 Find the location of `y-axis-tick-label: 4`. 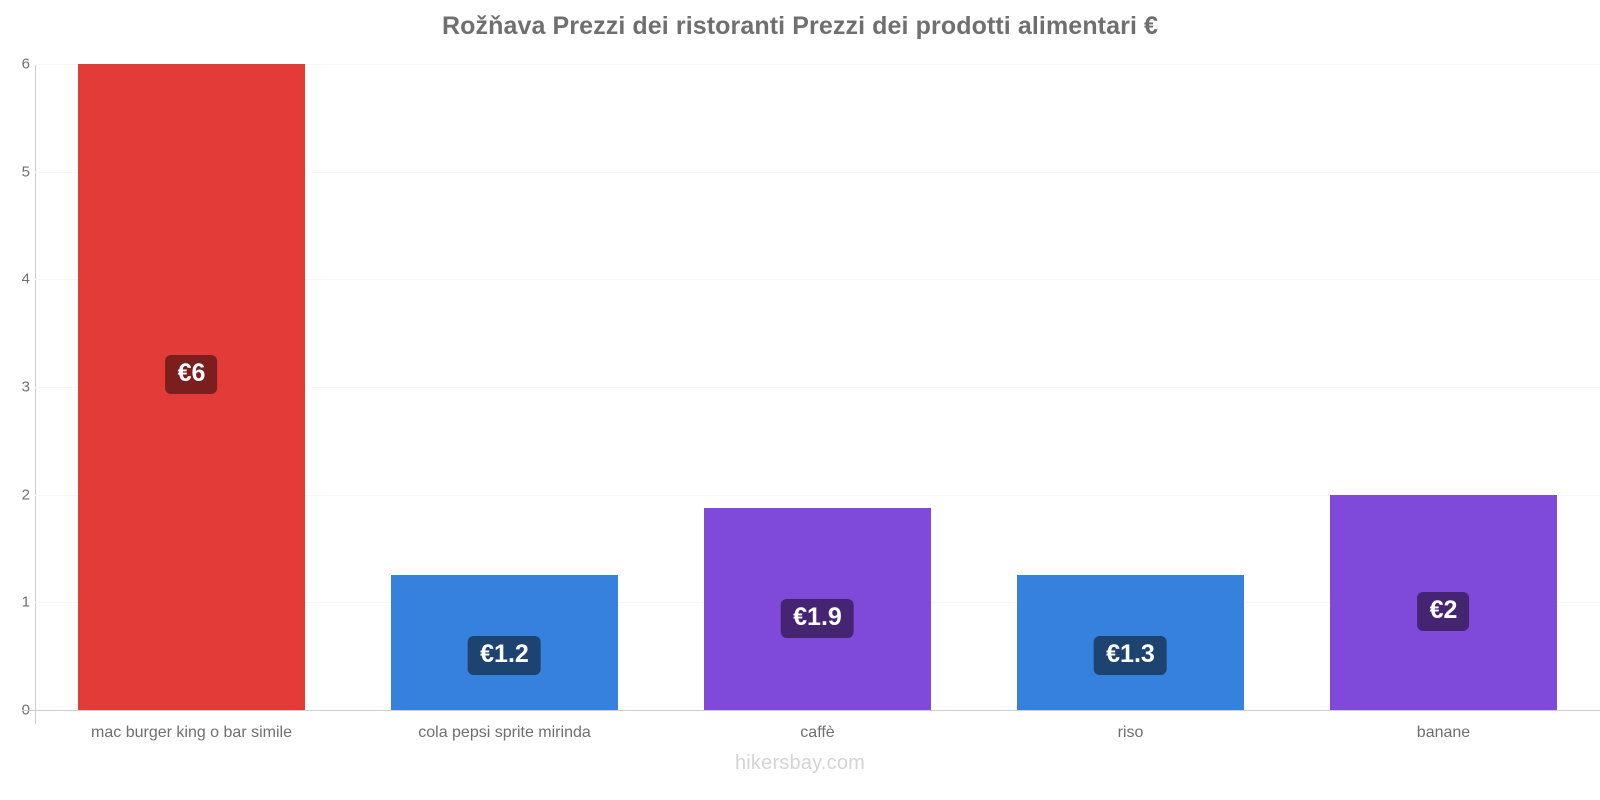

y-axis-tick-label: 4 is located at coordinates (25, 279).